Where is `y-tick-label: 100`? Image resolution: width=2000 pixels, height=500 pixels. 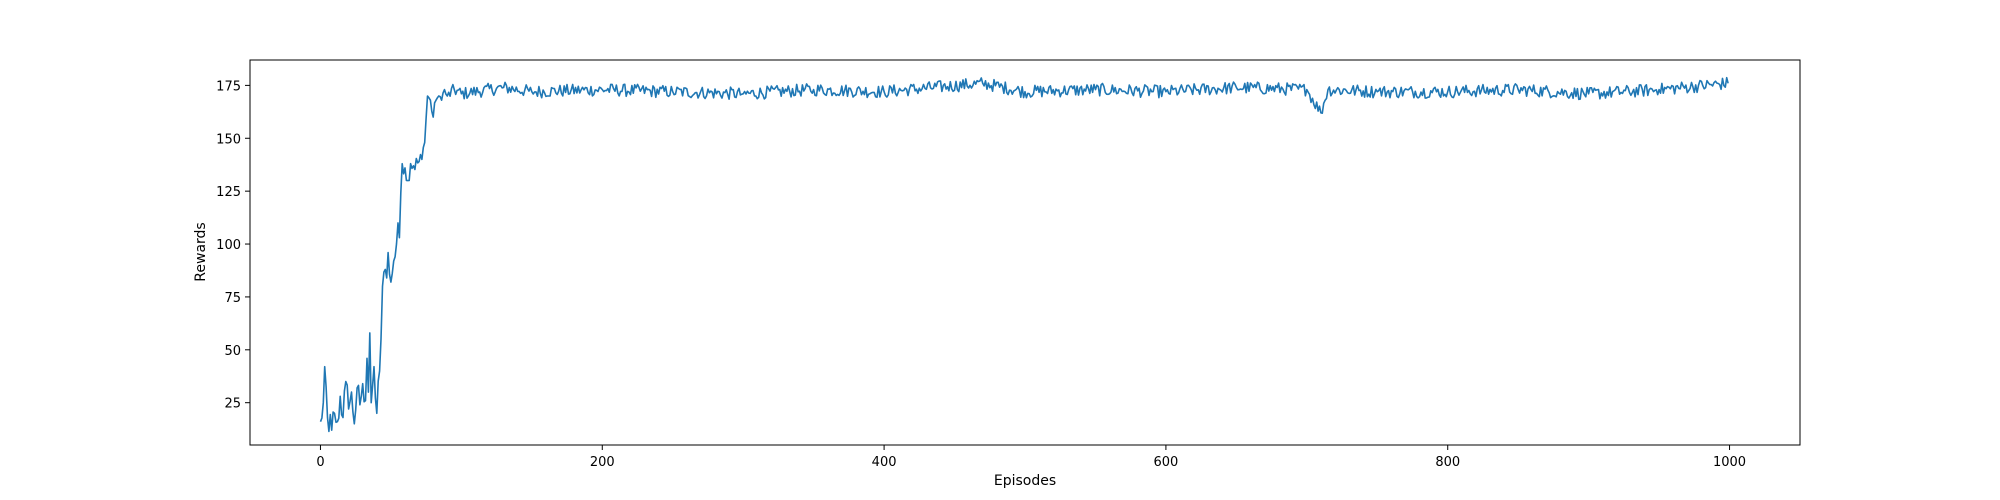
y-tick-label: 100 is located at coordinates (228, 245).